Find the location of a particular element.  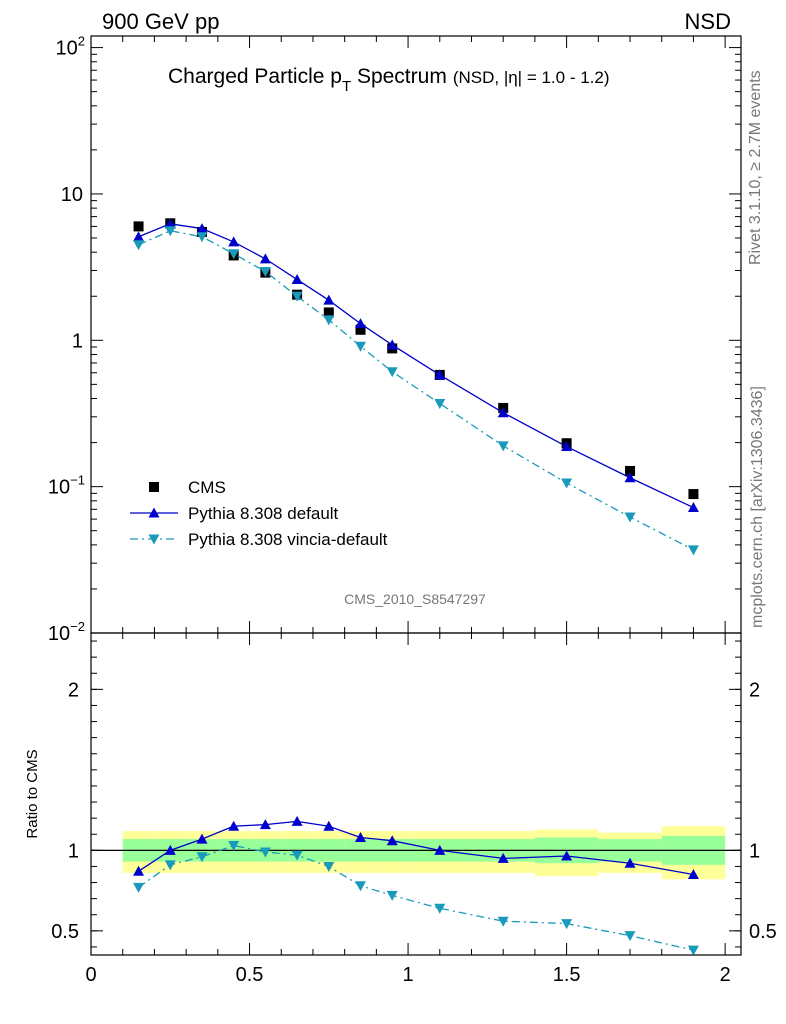

header-right: NSD is located at coordinates (708, 21).